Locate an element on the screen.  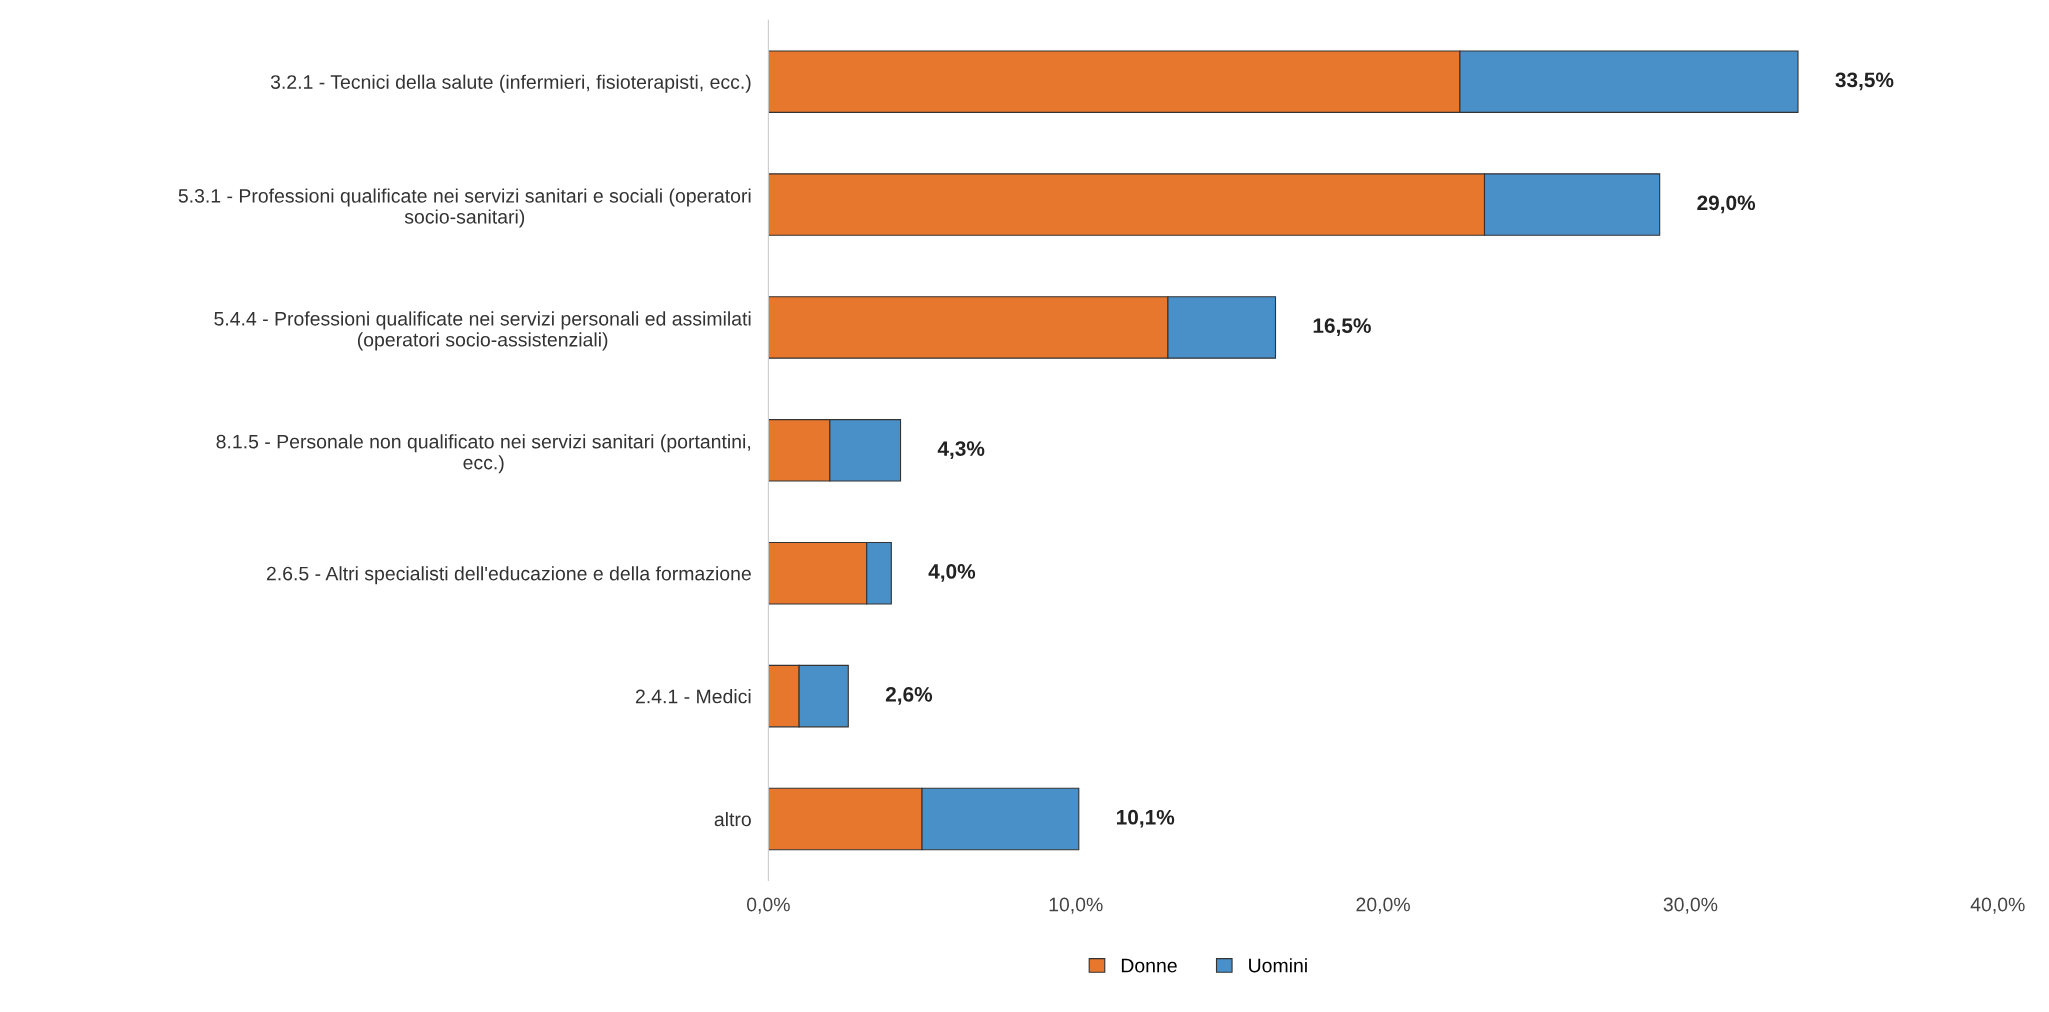
x-tick-label: 10,0% is located at coordinates (1076, 905).